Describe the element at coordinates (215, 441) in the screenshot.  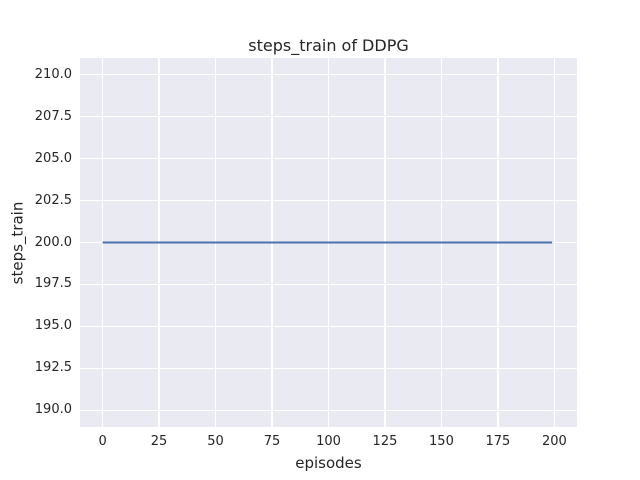
I see `x-tick-label: 50` at that location.